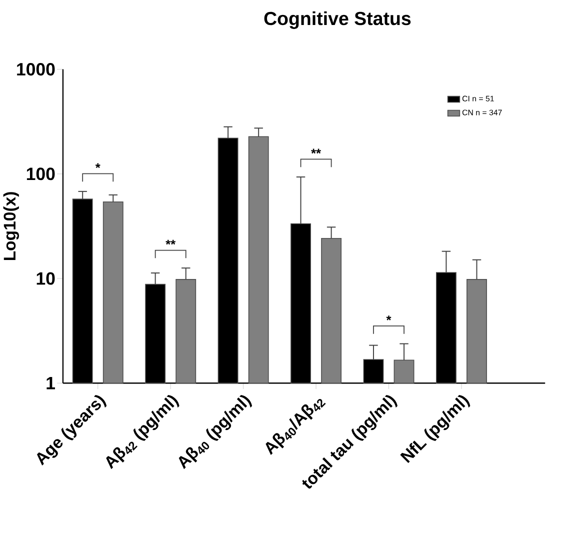 This screenshot has width=581, height=543. I want to click on y-tick-label: 100, so click(40, 174).